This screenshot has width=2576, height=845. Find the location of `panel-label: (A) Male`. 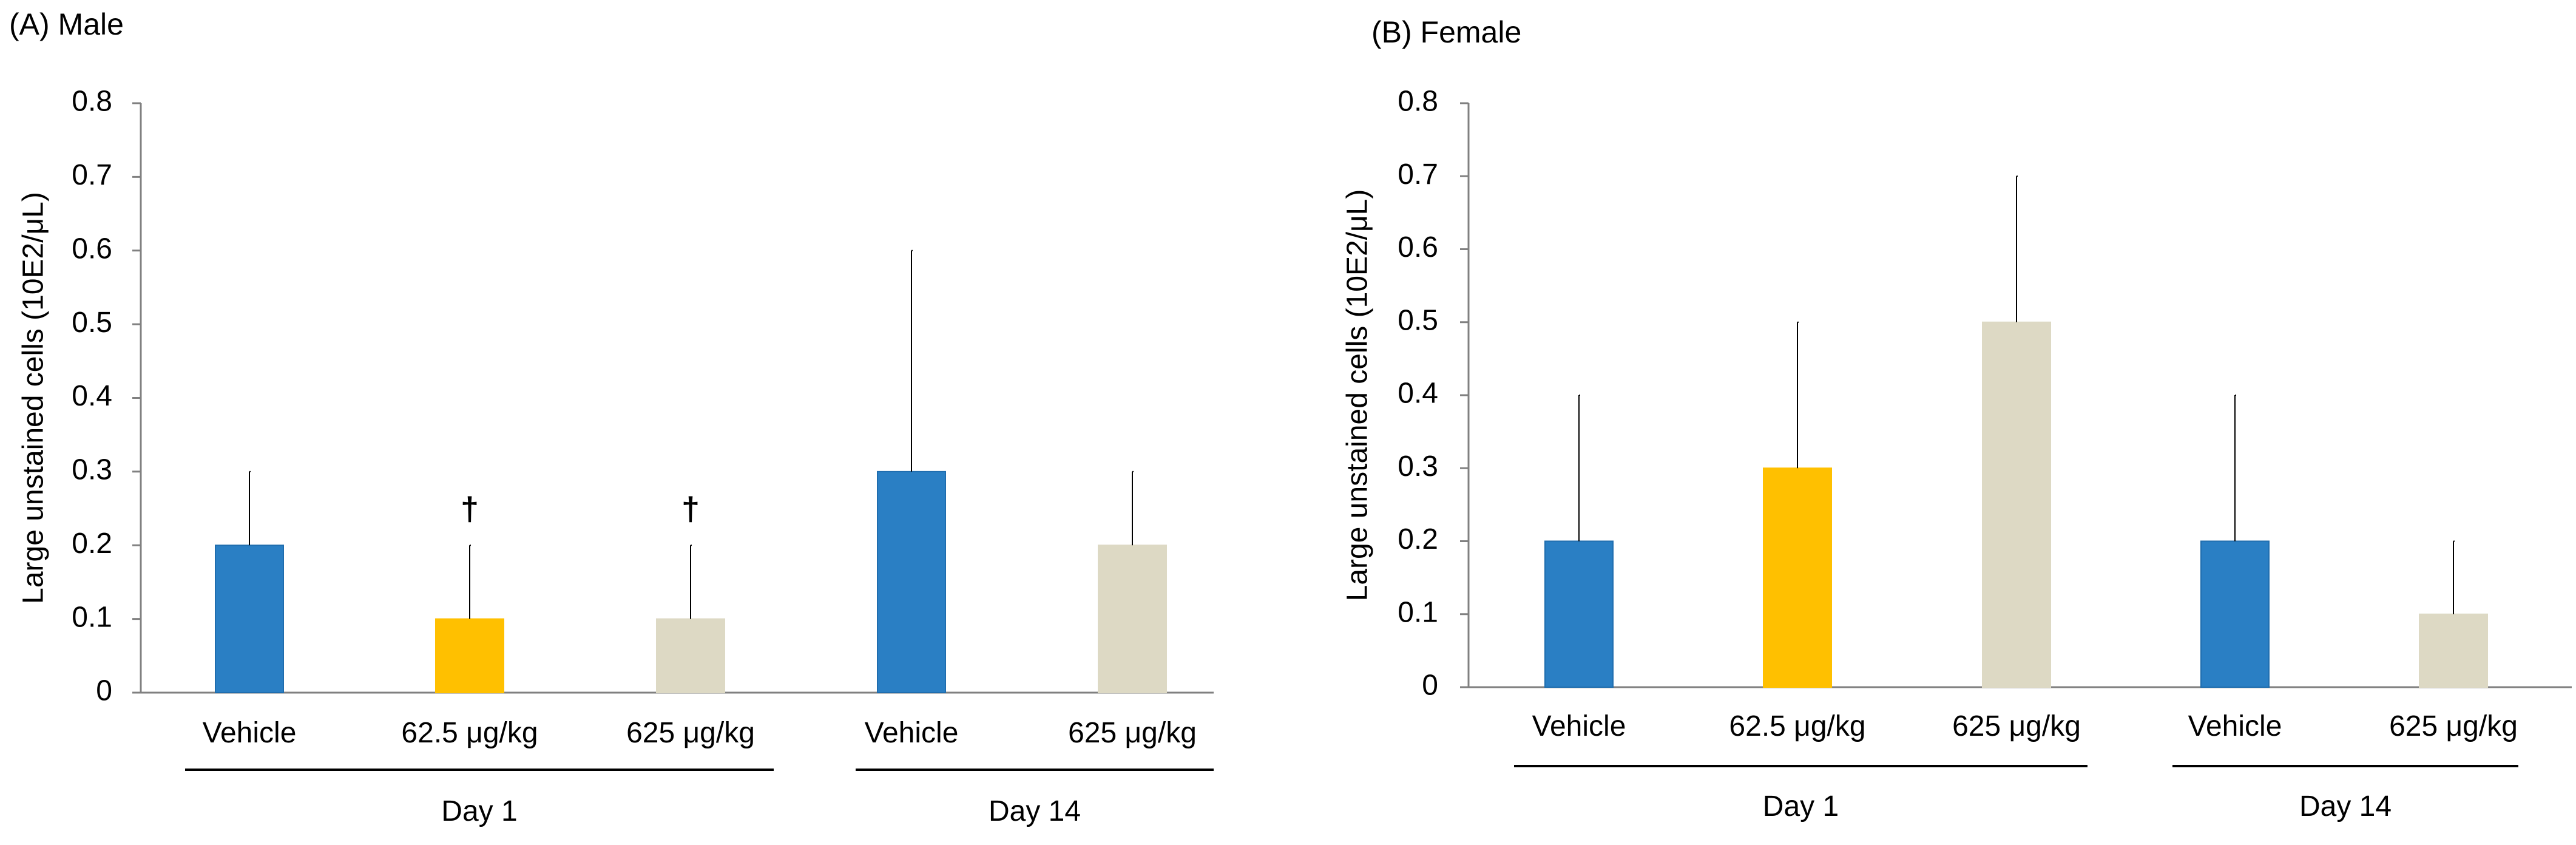

panel-label: (A) Male is located at coordinates (66, 24).